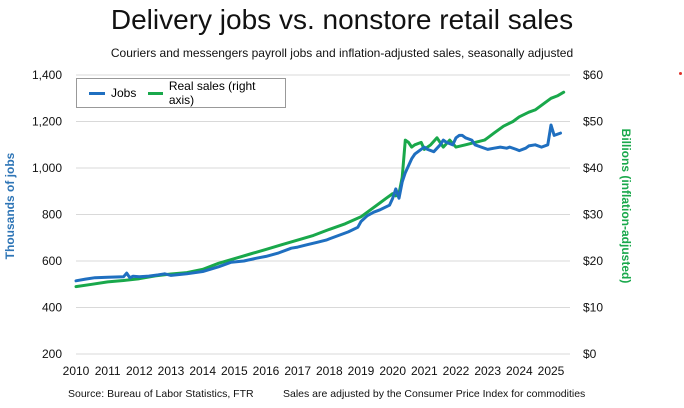  I want to click on red-dot-marker, so click(680, 73).